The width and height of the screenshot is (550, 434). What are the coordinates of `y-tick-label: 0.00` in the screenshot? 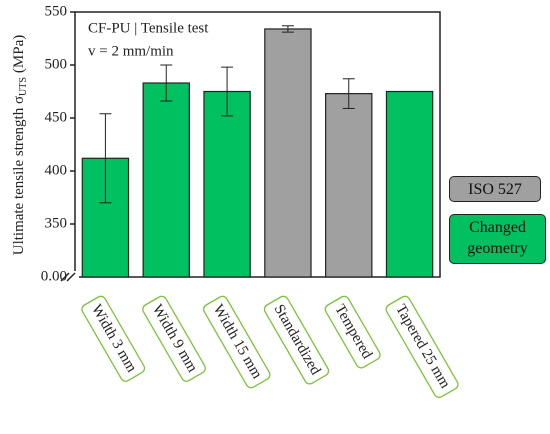 It's located at (54, 276).